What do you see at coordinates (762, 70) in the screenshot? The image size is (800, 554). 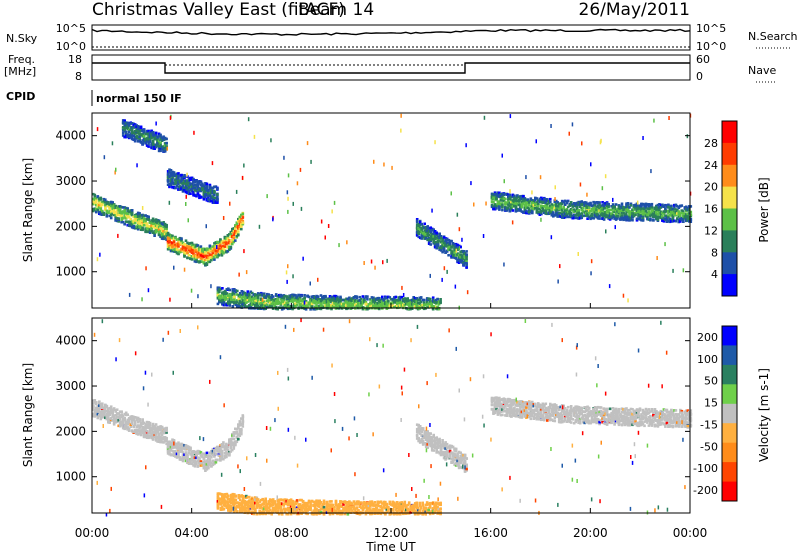 I see `nave-label: Nave` at bounding box center [762, 70].